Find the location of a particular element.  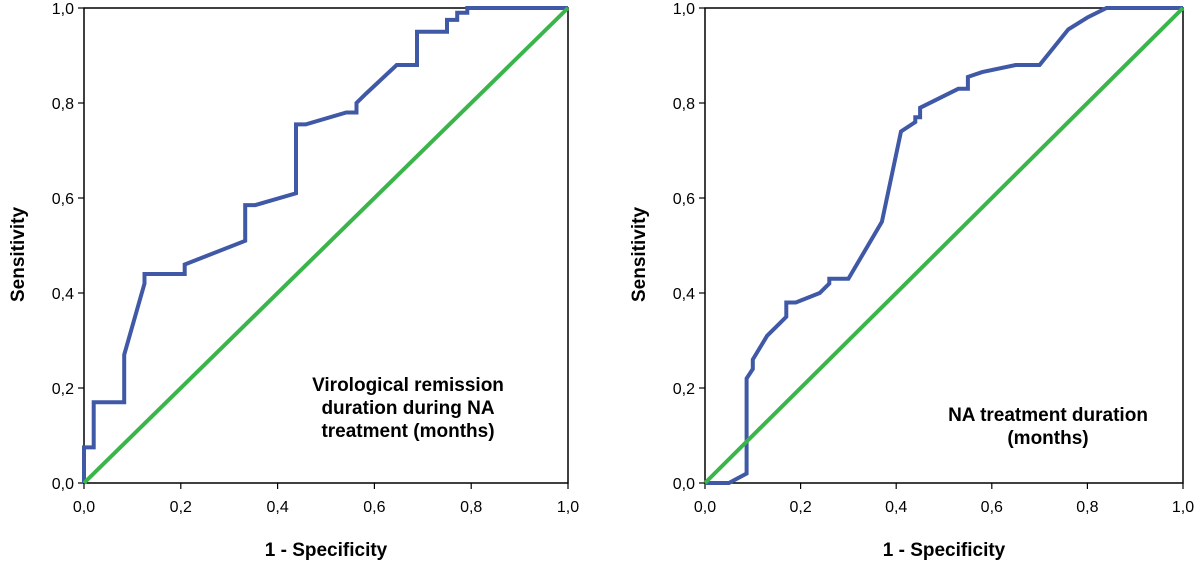

chart-annotation-line: Virological remission is located at coordinates (408, 385).